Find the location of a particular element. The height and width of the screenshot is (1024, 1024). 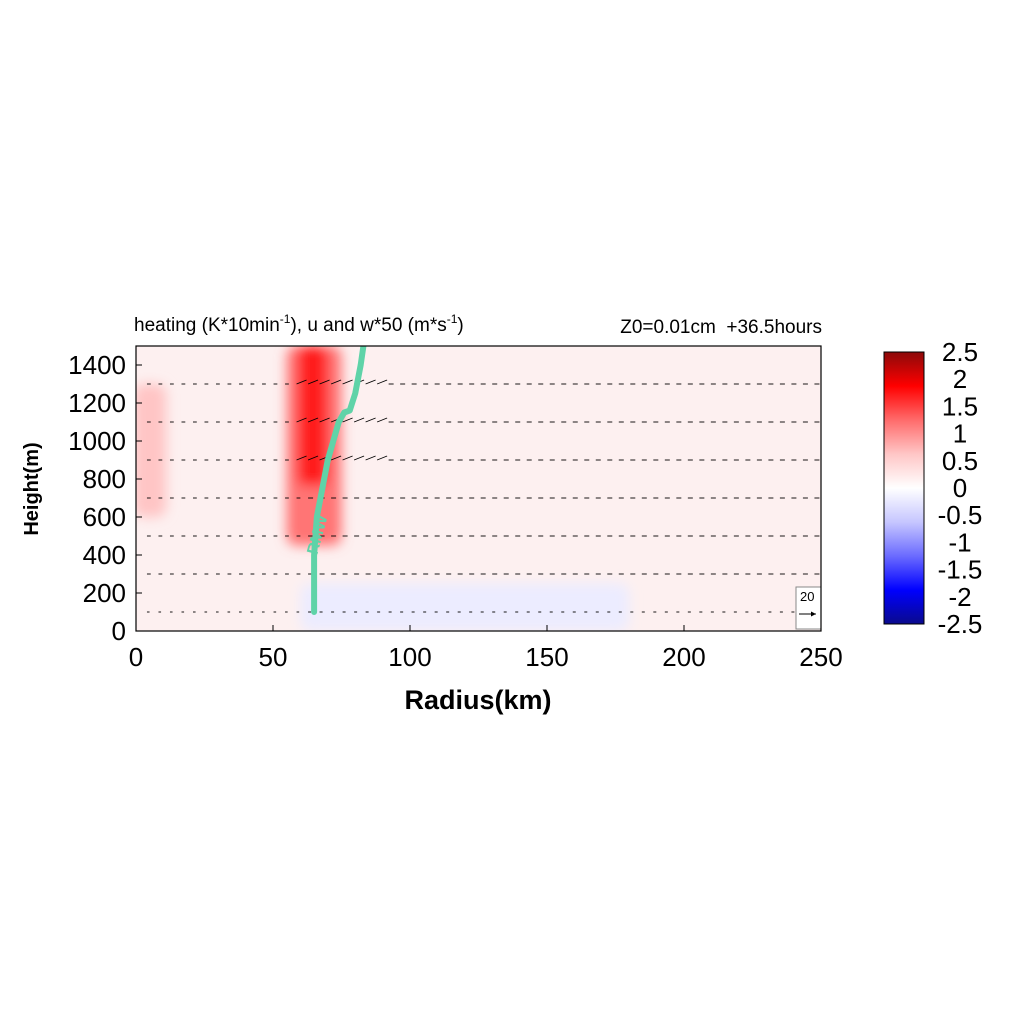

x-axis-label: Radius(km) is located at coordinates (477, 700).